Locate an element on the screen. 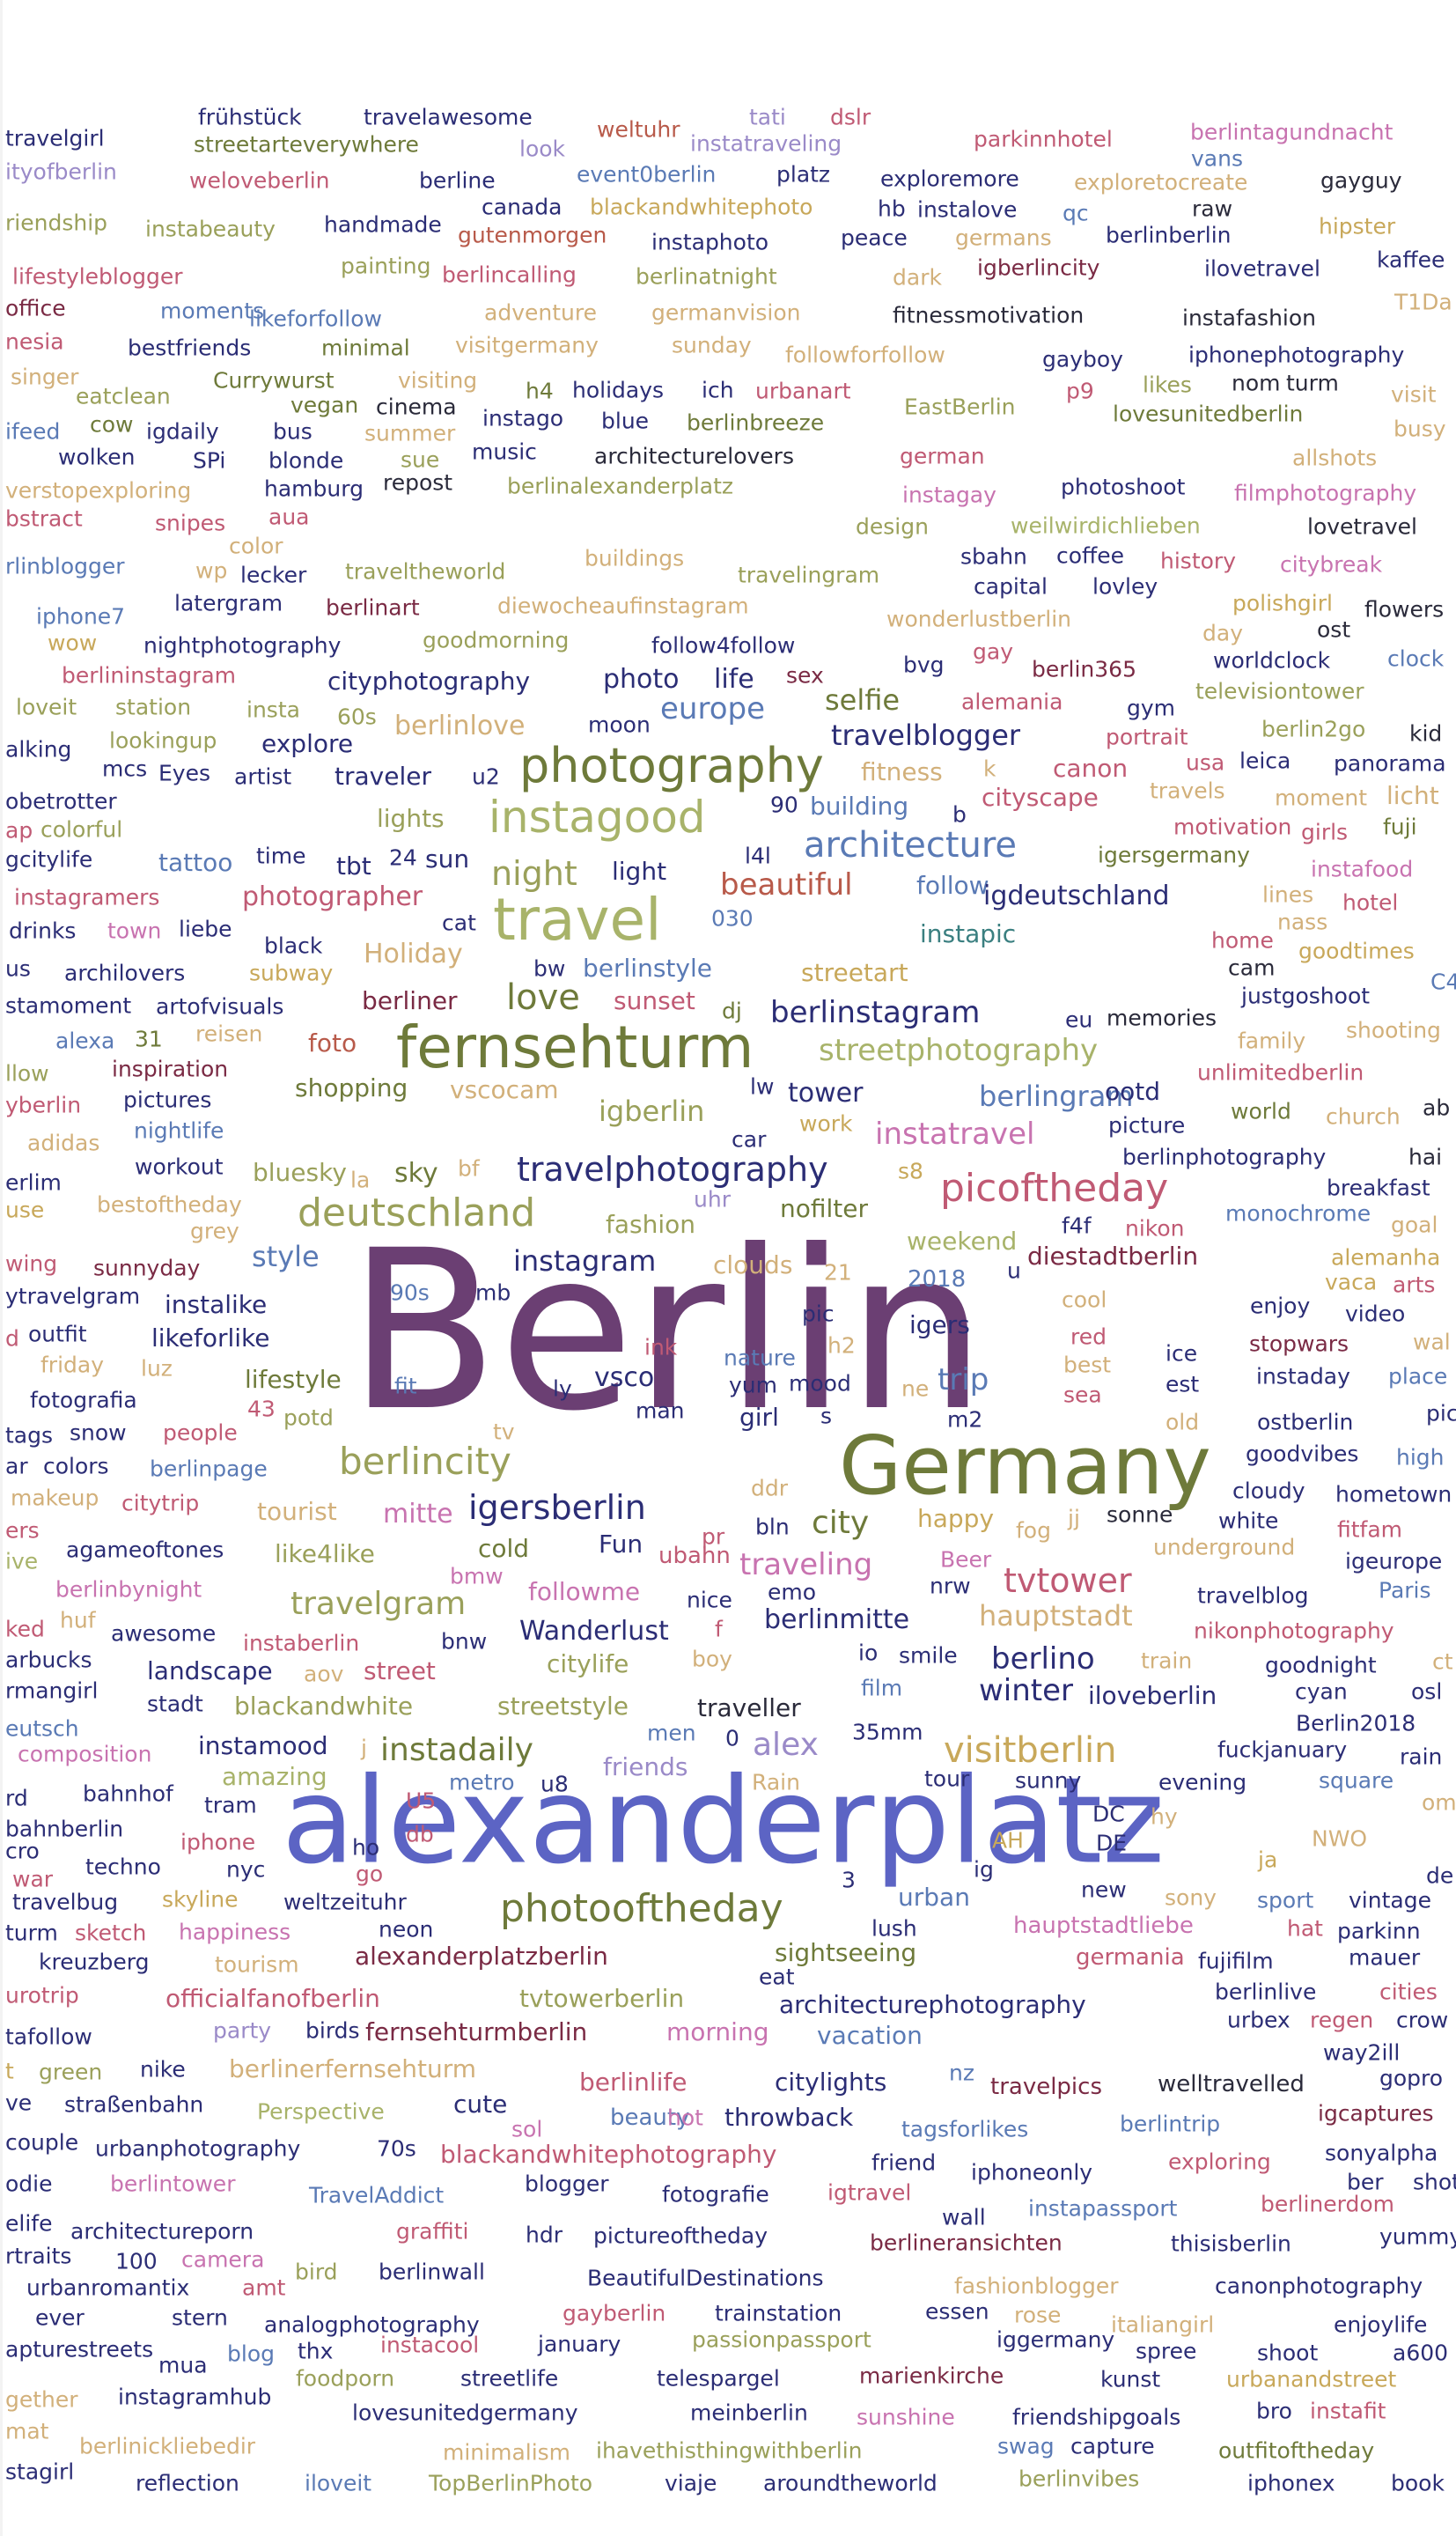 The width and height of the screenshot is (1456, 2536). cloud-word: yum is located at coordinates (753, 1385).